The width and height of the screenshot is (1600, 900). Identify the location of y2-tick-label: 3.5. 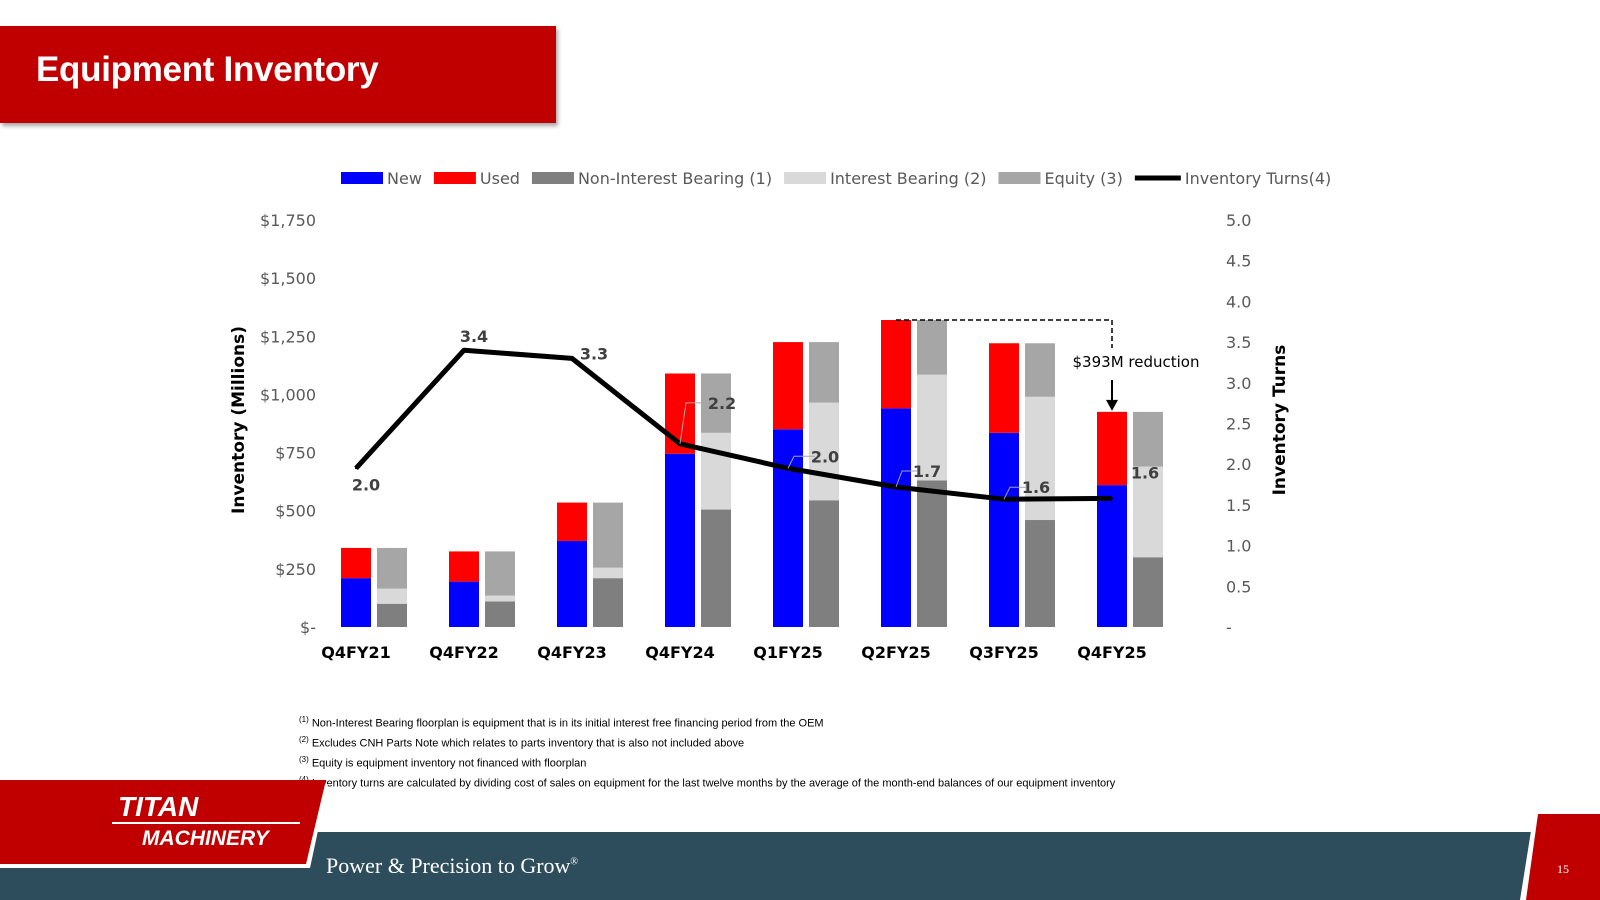
(1238, 342).